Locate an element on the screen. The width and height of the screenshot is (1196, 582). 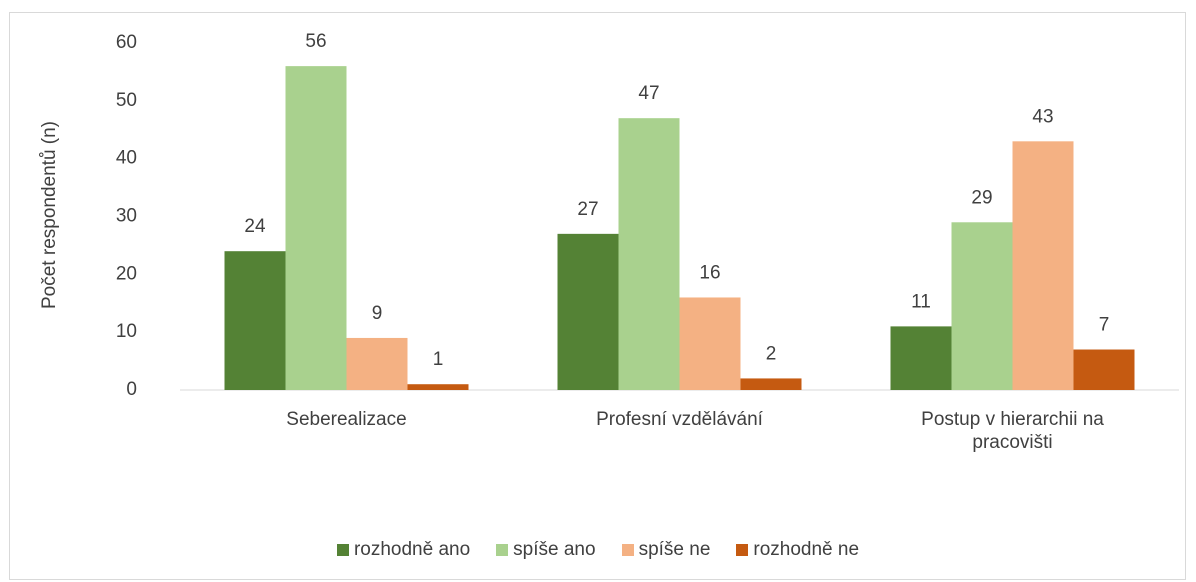
y-tick-label: 10 is located at coordinates (126, 331).